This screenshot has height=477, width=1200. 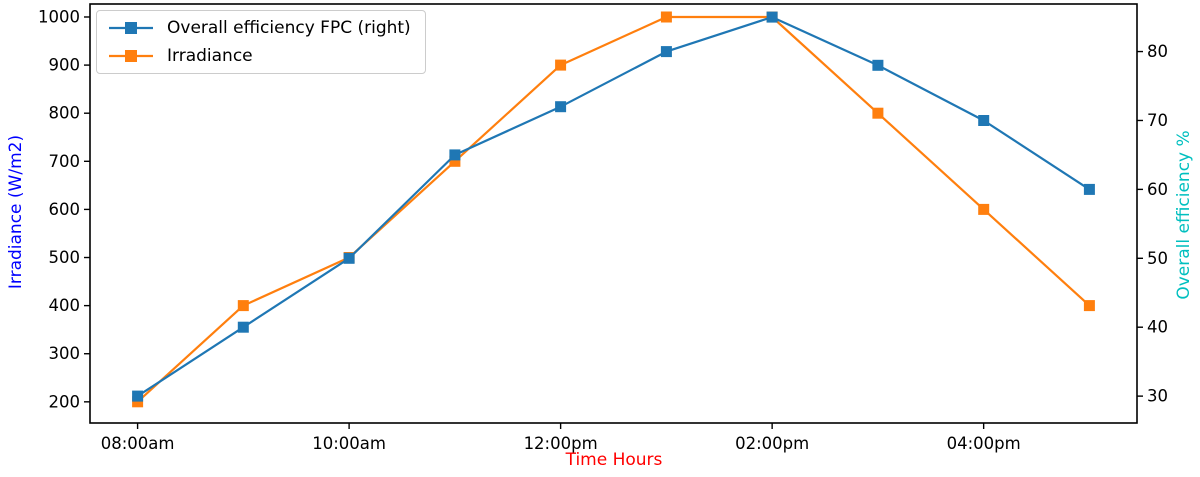 I want to click on left-axis-tick-label: 1000, so click(x=59, y=16).